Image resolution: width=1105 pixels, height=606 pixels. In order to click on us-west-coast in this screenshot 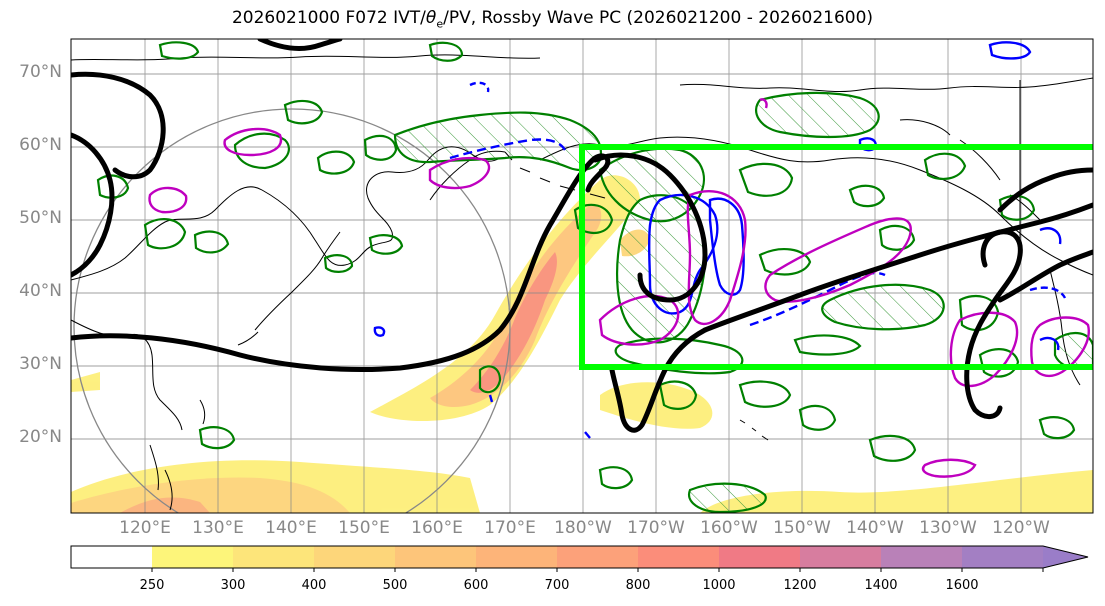, I will do `click(1065, 327)`.